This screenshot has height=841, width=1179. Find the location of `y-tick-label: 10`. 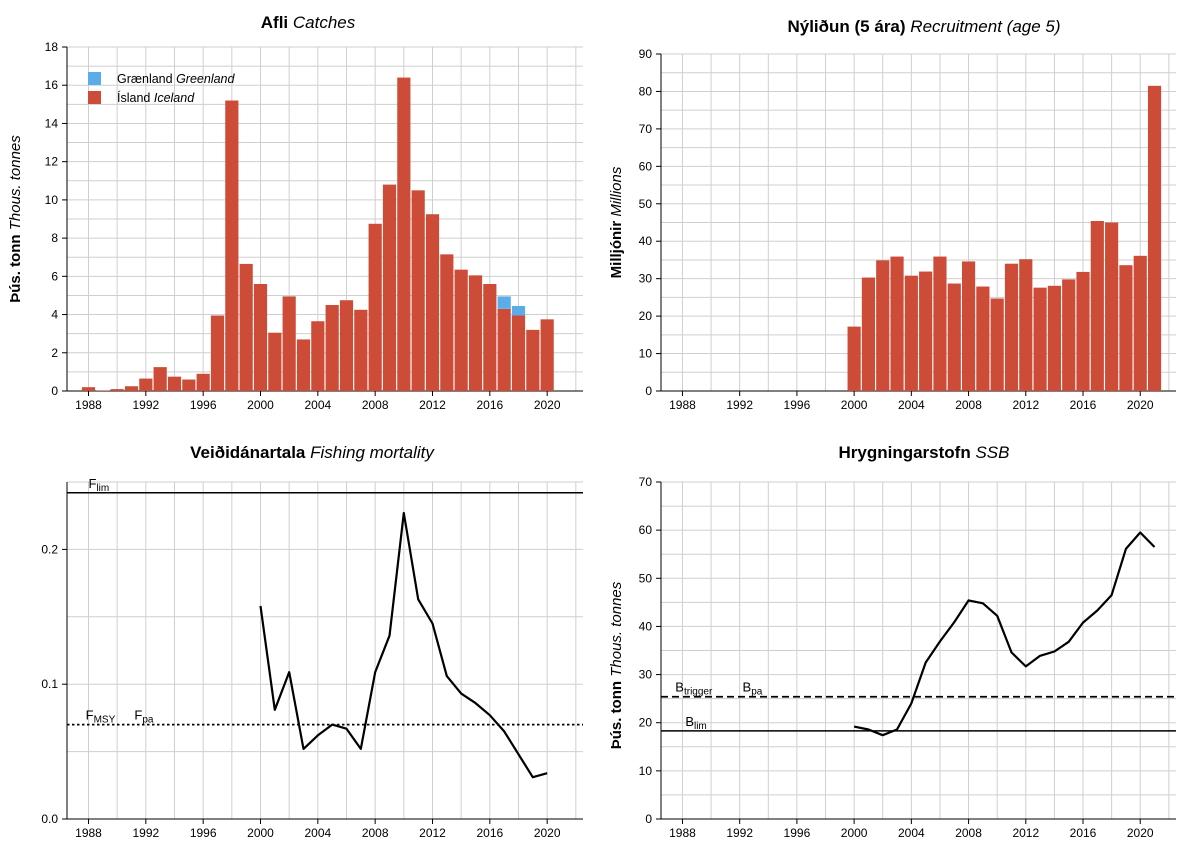

y-tick-label: 10 is located at coordinates (646, 771).